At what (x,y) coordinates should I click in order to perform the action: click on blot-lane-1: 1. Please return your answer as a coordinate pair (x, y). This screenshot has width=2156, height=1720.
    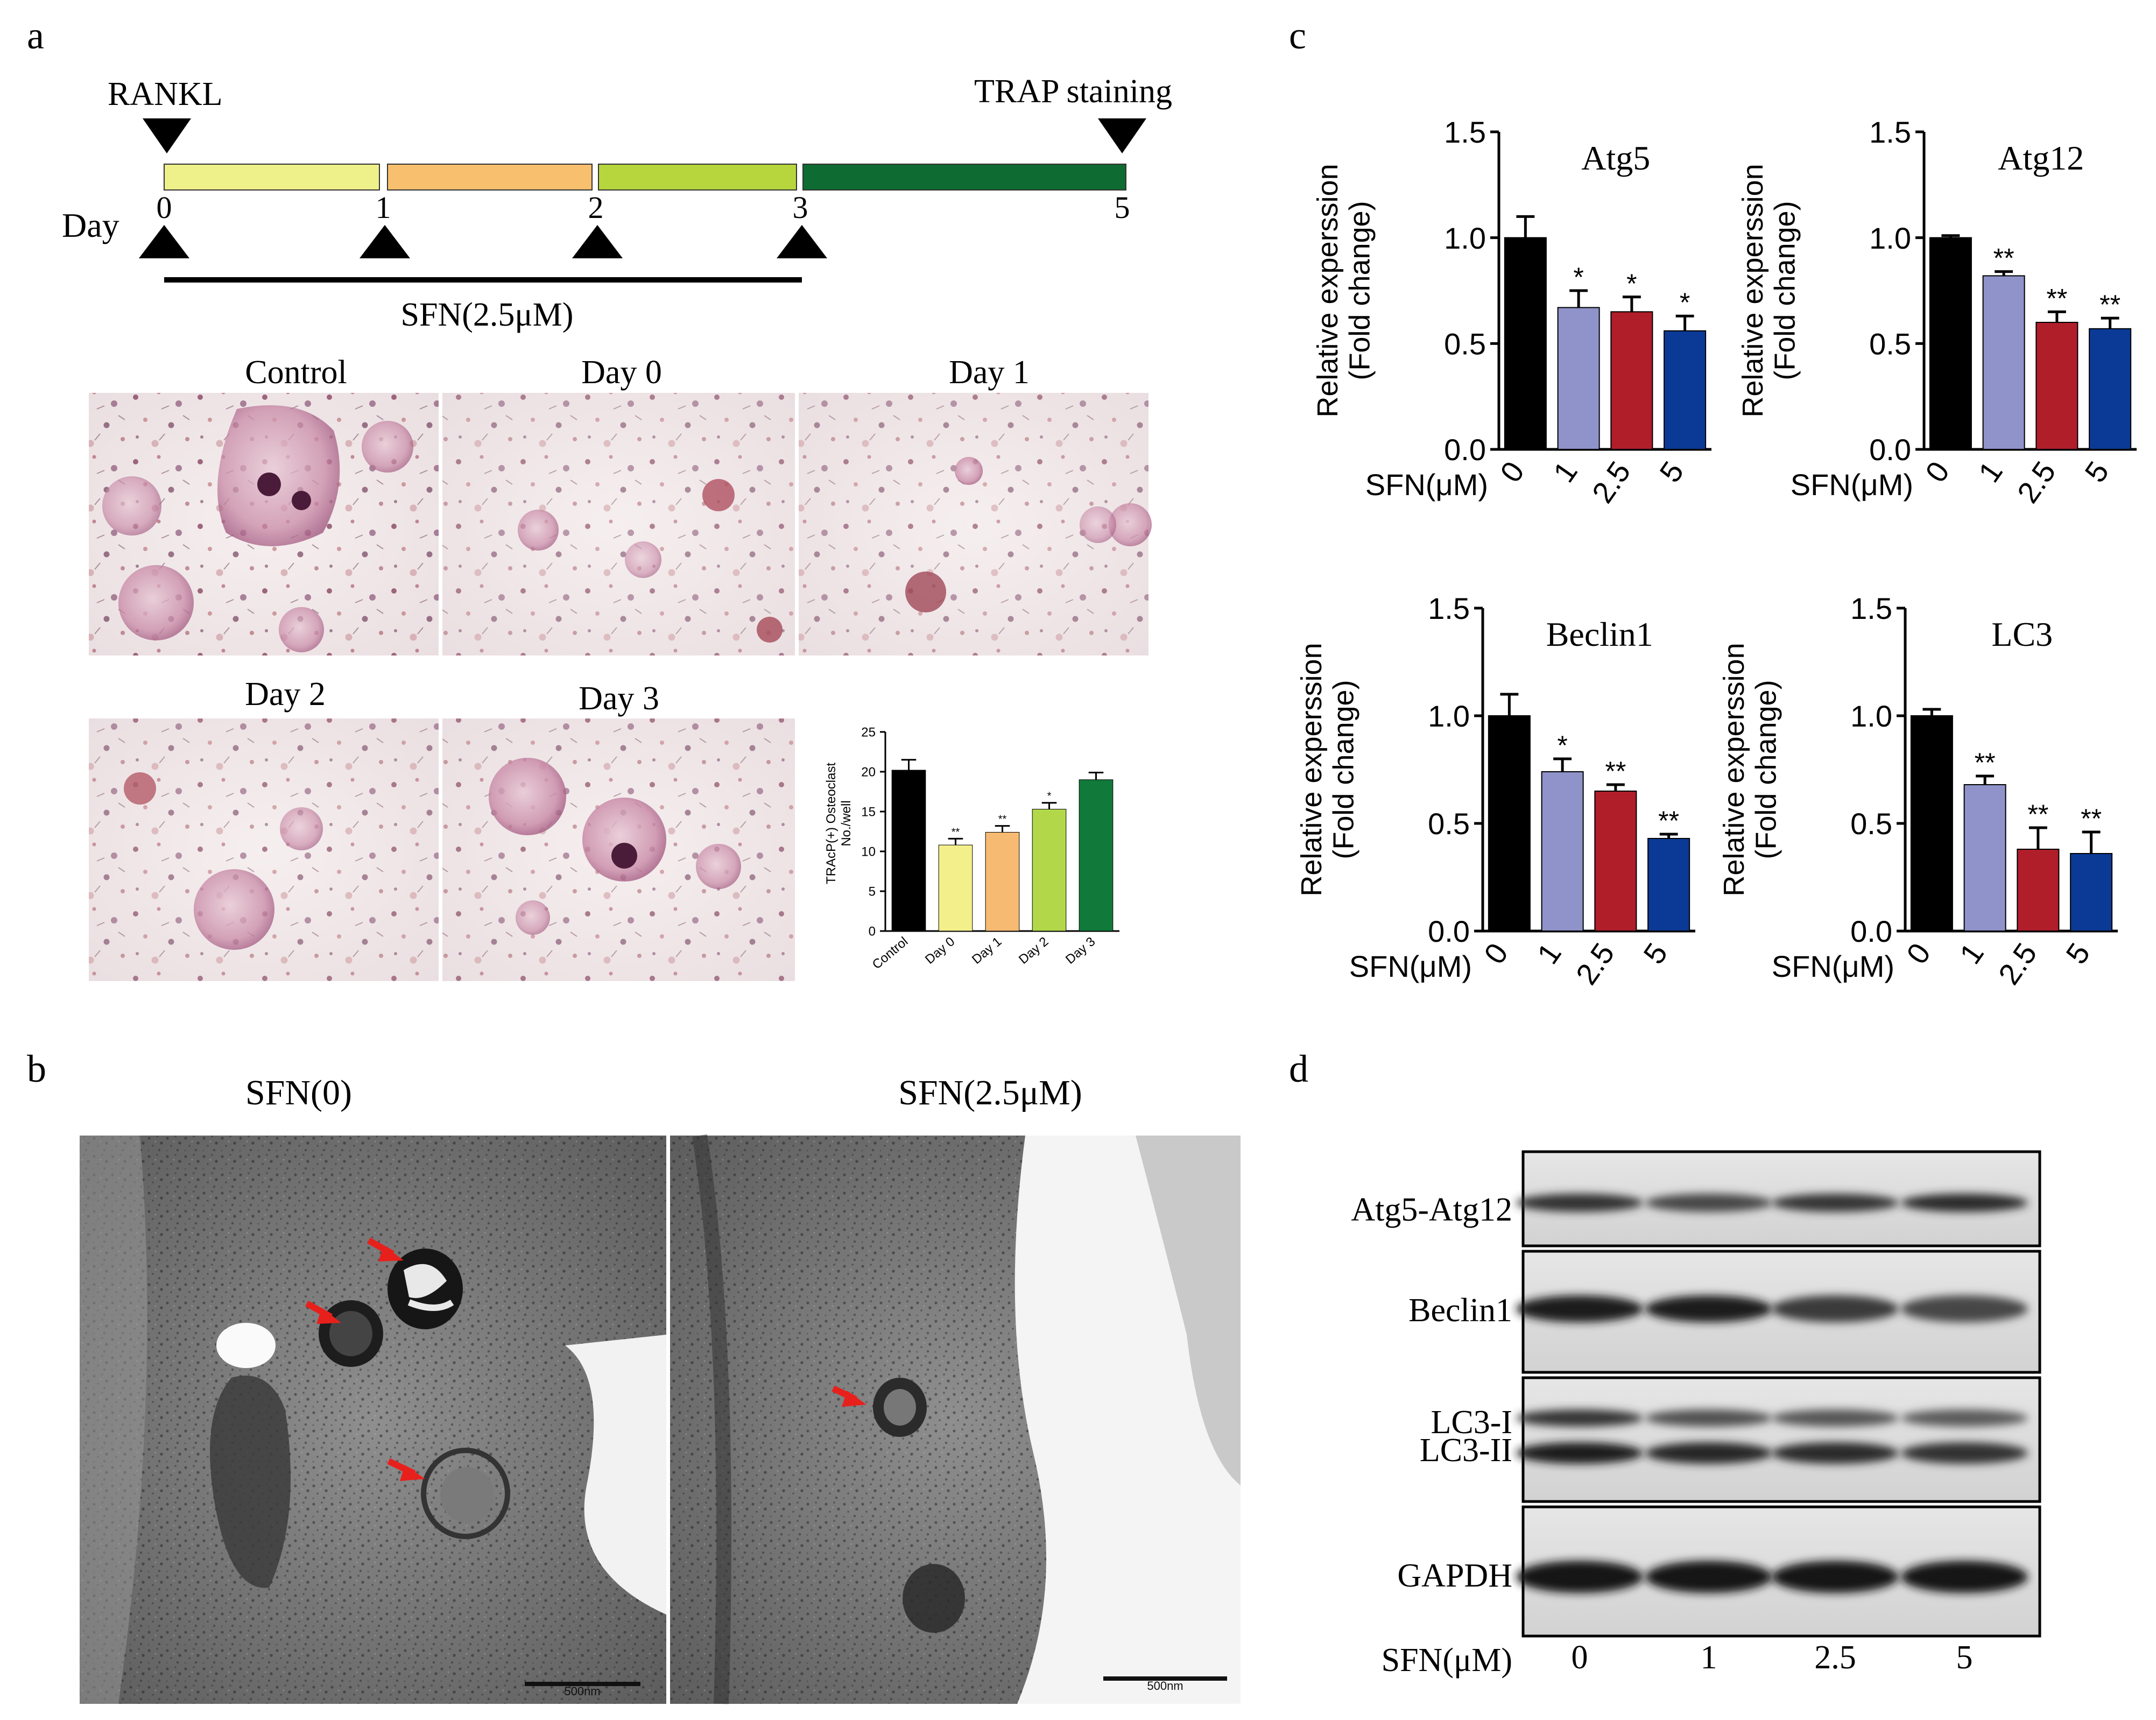
    Looking at the image, I should click on (1709, 1657).